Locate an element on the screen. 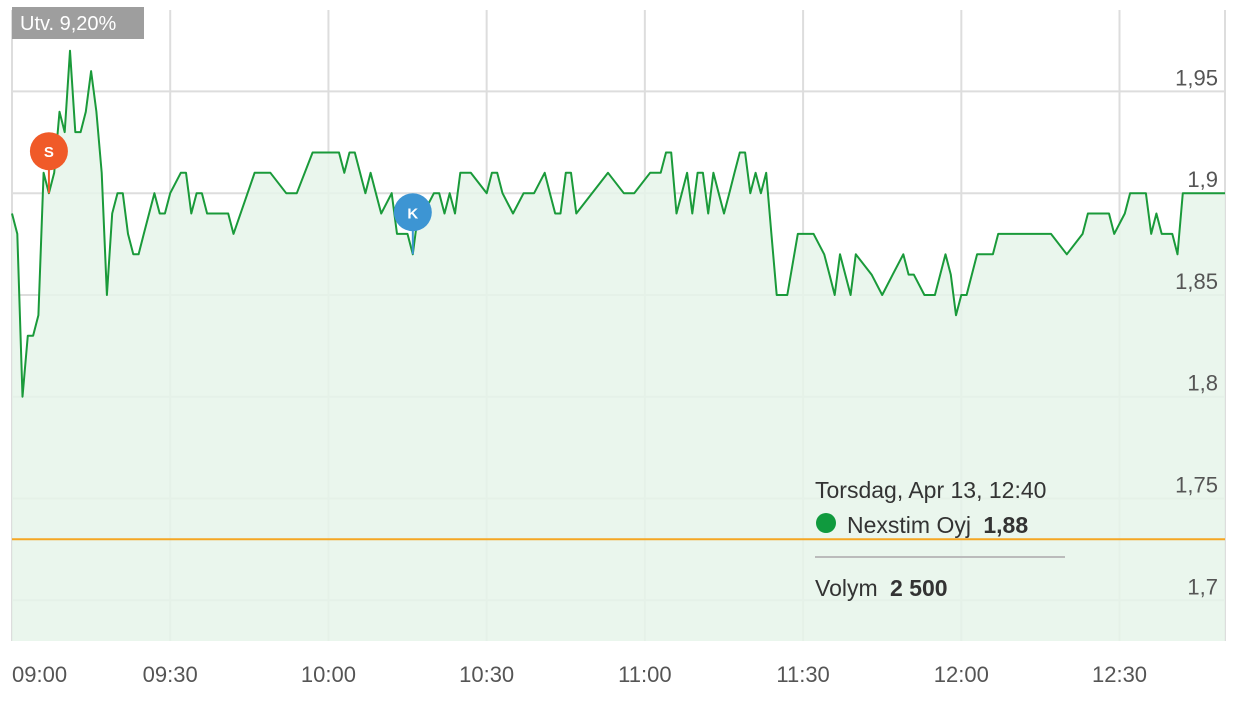 Image resolution: width=1248 pixels, height=712 pixels. event-markers: SK is located at coordinates (230, 193).